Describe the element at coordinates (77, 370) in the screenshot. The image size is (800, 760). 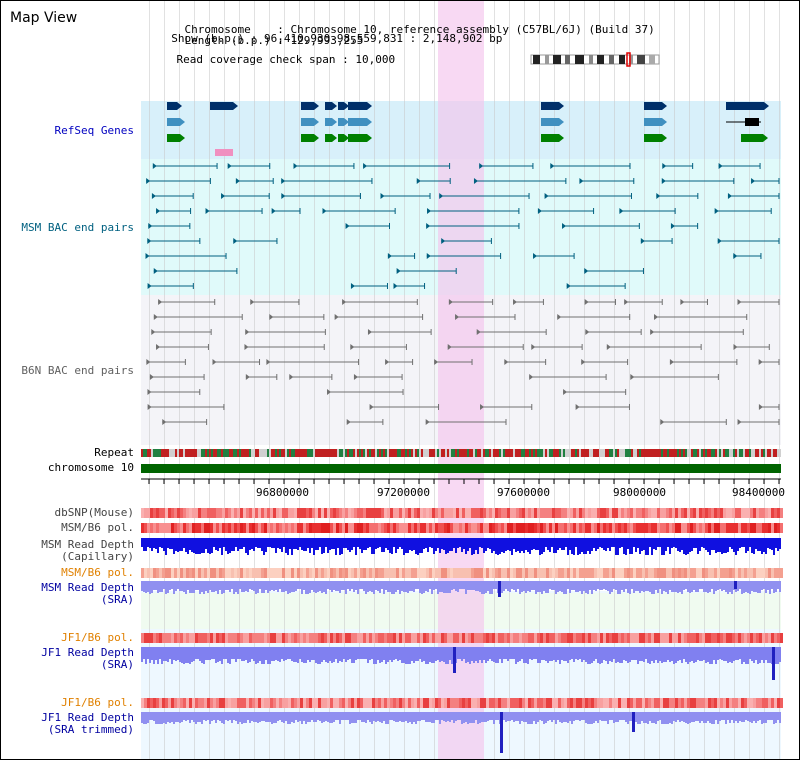
I see `label-b6n-bac-end-pairs: B6N BAC end pairs` at that location.